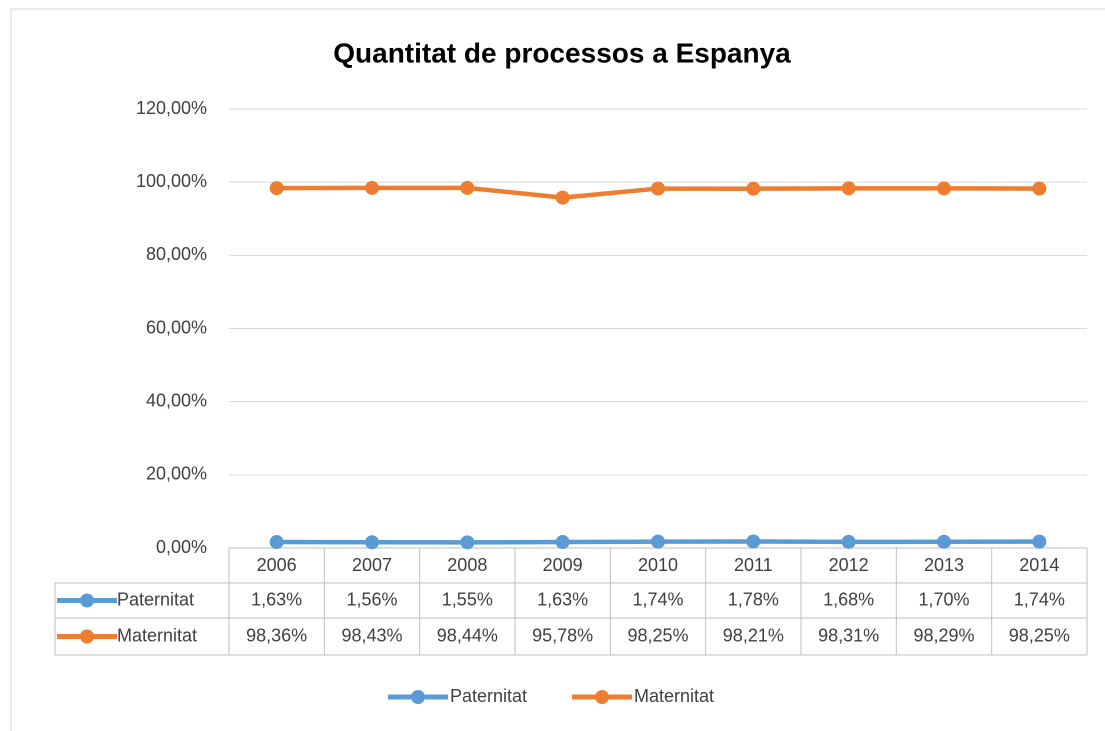 This screenshot has height=731, width=1105. I want to click on table-row-label: Paternitat, so click(155, 599).